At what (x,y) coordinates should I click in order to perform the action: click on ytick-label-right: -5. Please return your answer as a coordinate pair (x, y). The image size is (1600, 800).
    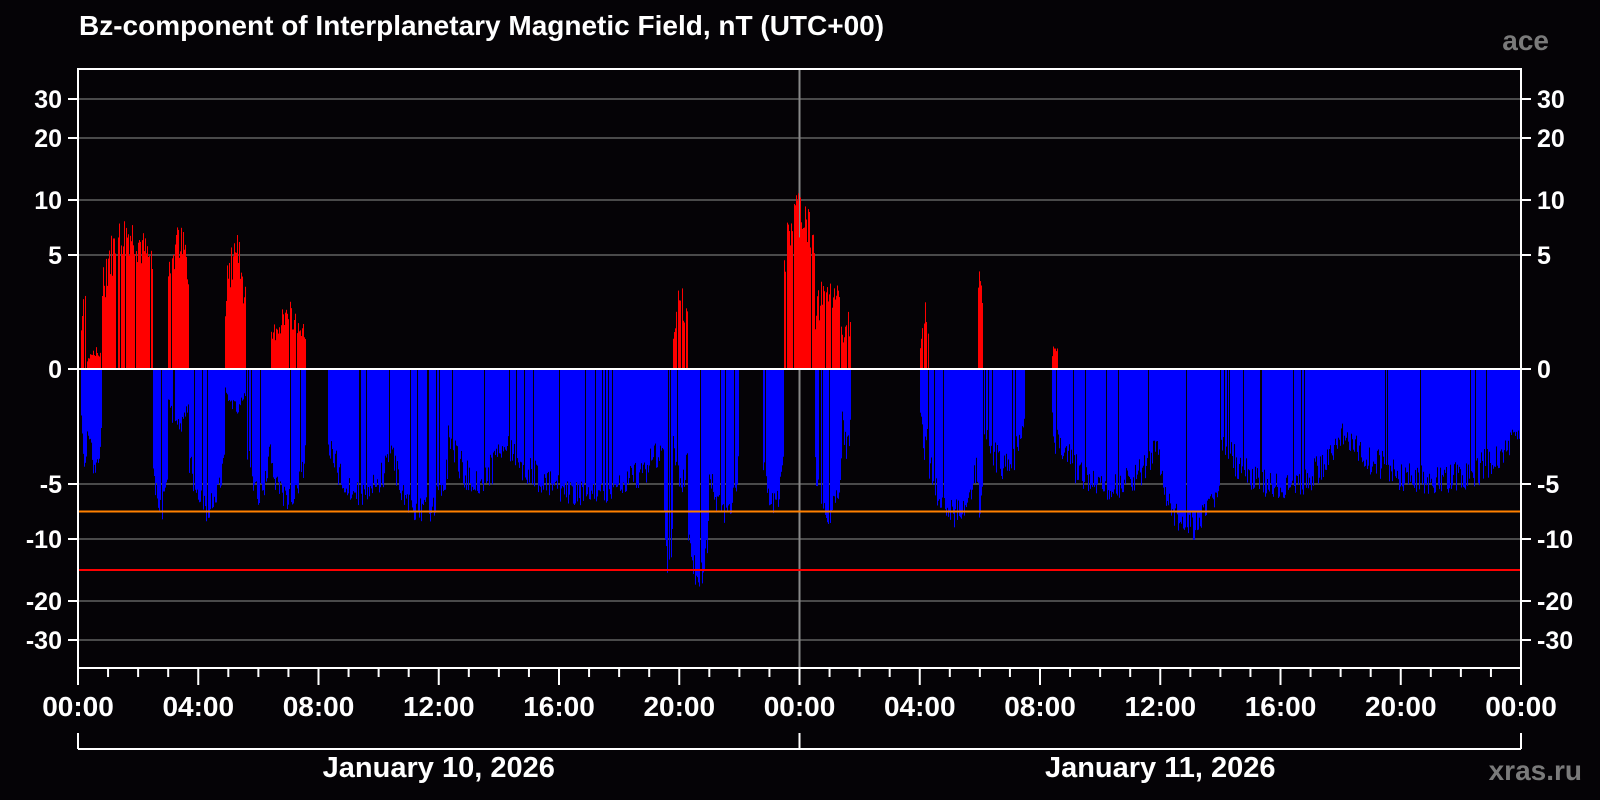
    Looking at the image, I should click on (1548, 485).